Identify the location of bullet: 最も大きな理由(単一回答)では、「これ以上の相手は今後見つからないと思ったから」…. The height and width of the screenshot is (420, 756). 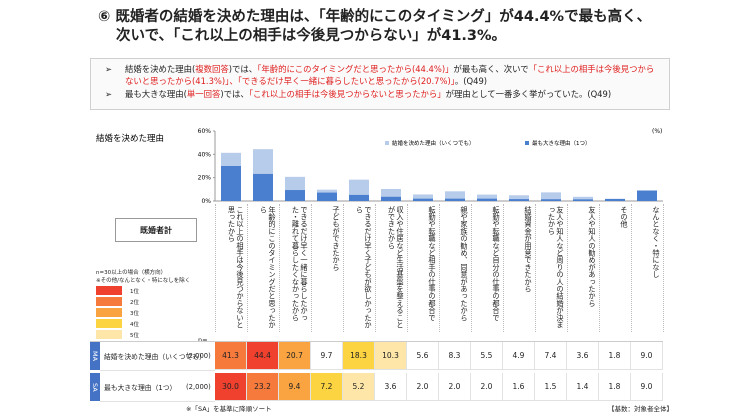
(380, 94).